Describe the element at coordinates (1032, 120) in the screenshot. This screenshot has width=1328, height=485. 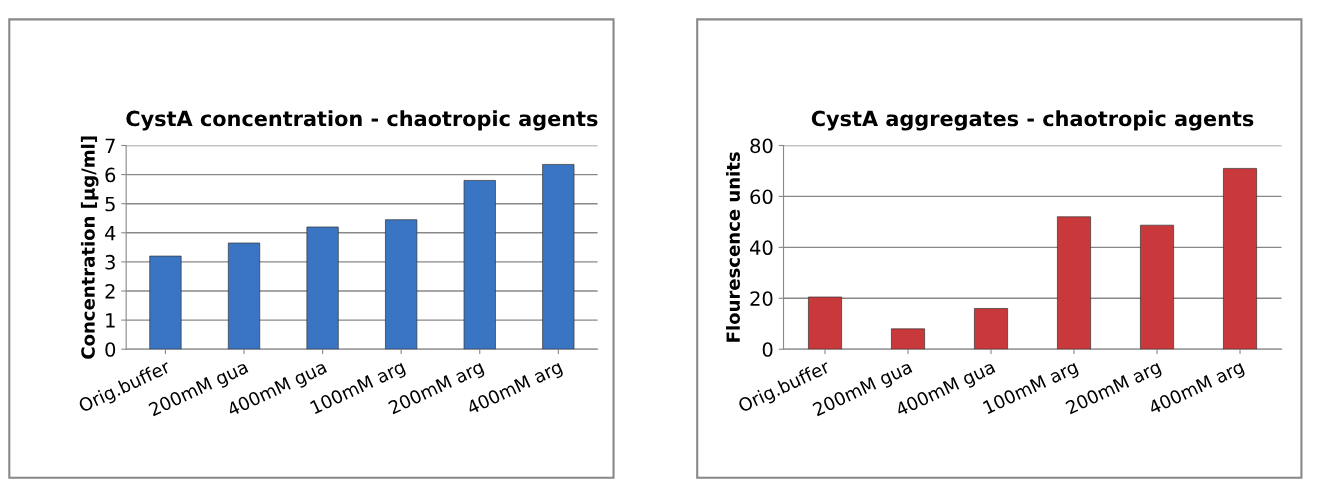
I see `chart-title: CystA aggregates - chaotropic agents` at that location.